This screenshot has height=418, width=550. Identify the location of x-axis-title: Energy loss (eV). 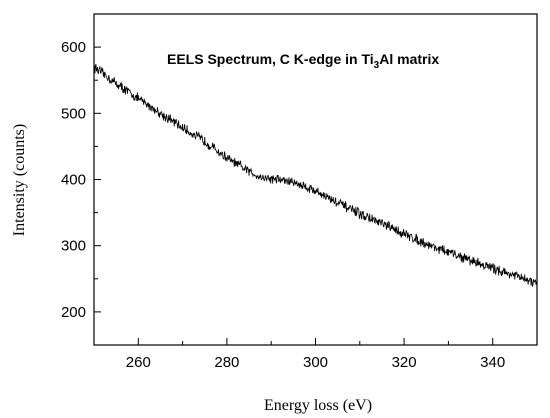
(318, 405).